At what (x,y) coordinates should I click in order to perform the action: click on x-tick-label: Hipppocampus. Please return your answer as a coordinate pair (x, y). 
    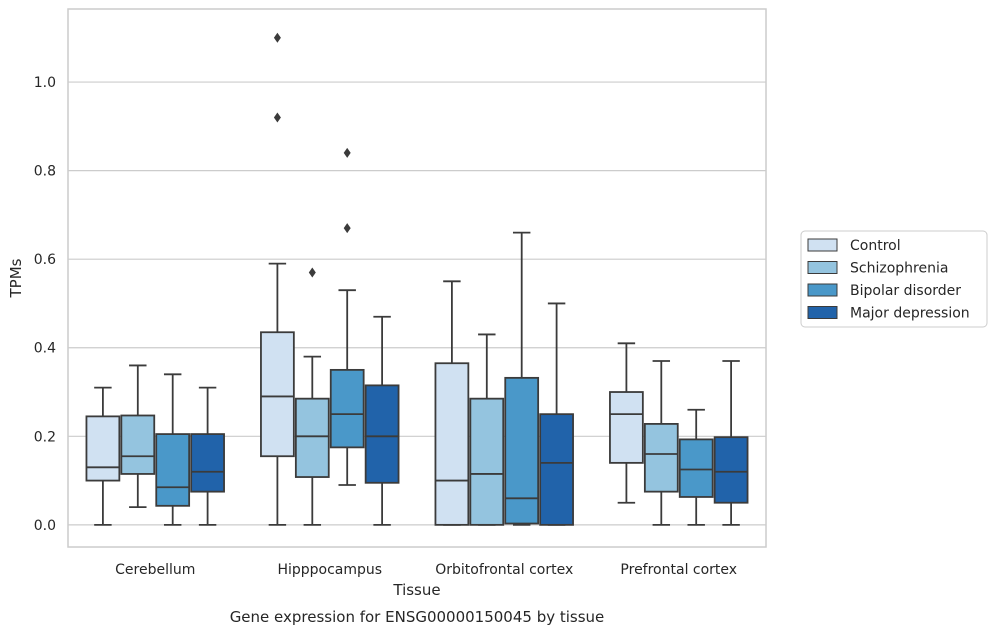
    Looking at the image, I should click on (329, 570).